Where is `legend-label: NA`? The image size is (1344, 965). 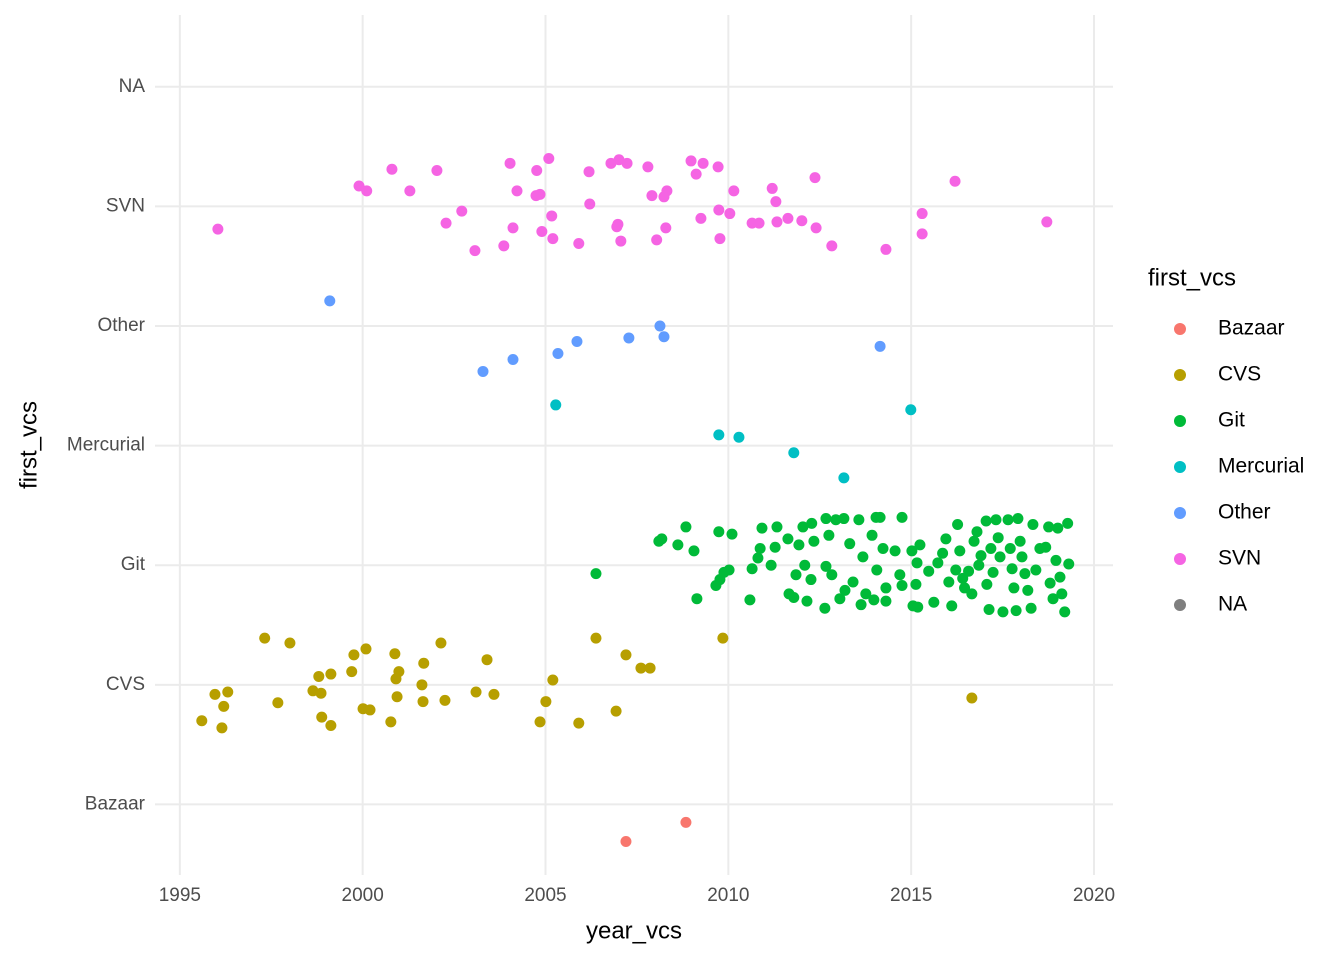
legend-label: NA is located at coordinates (1232, 604).